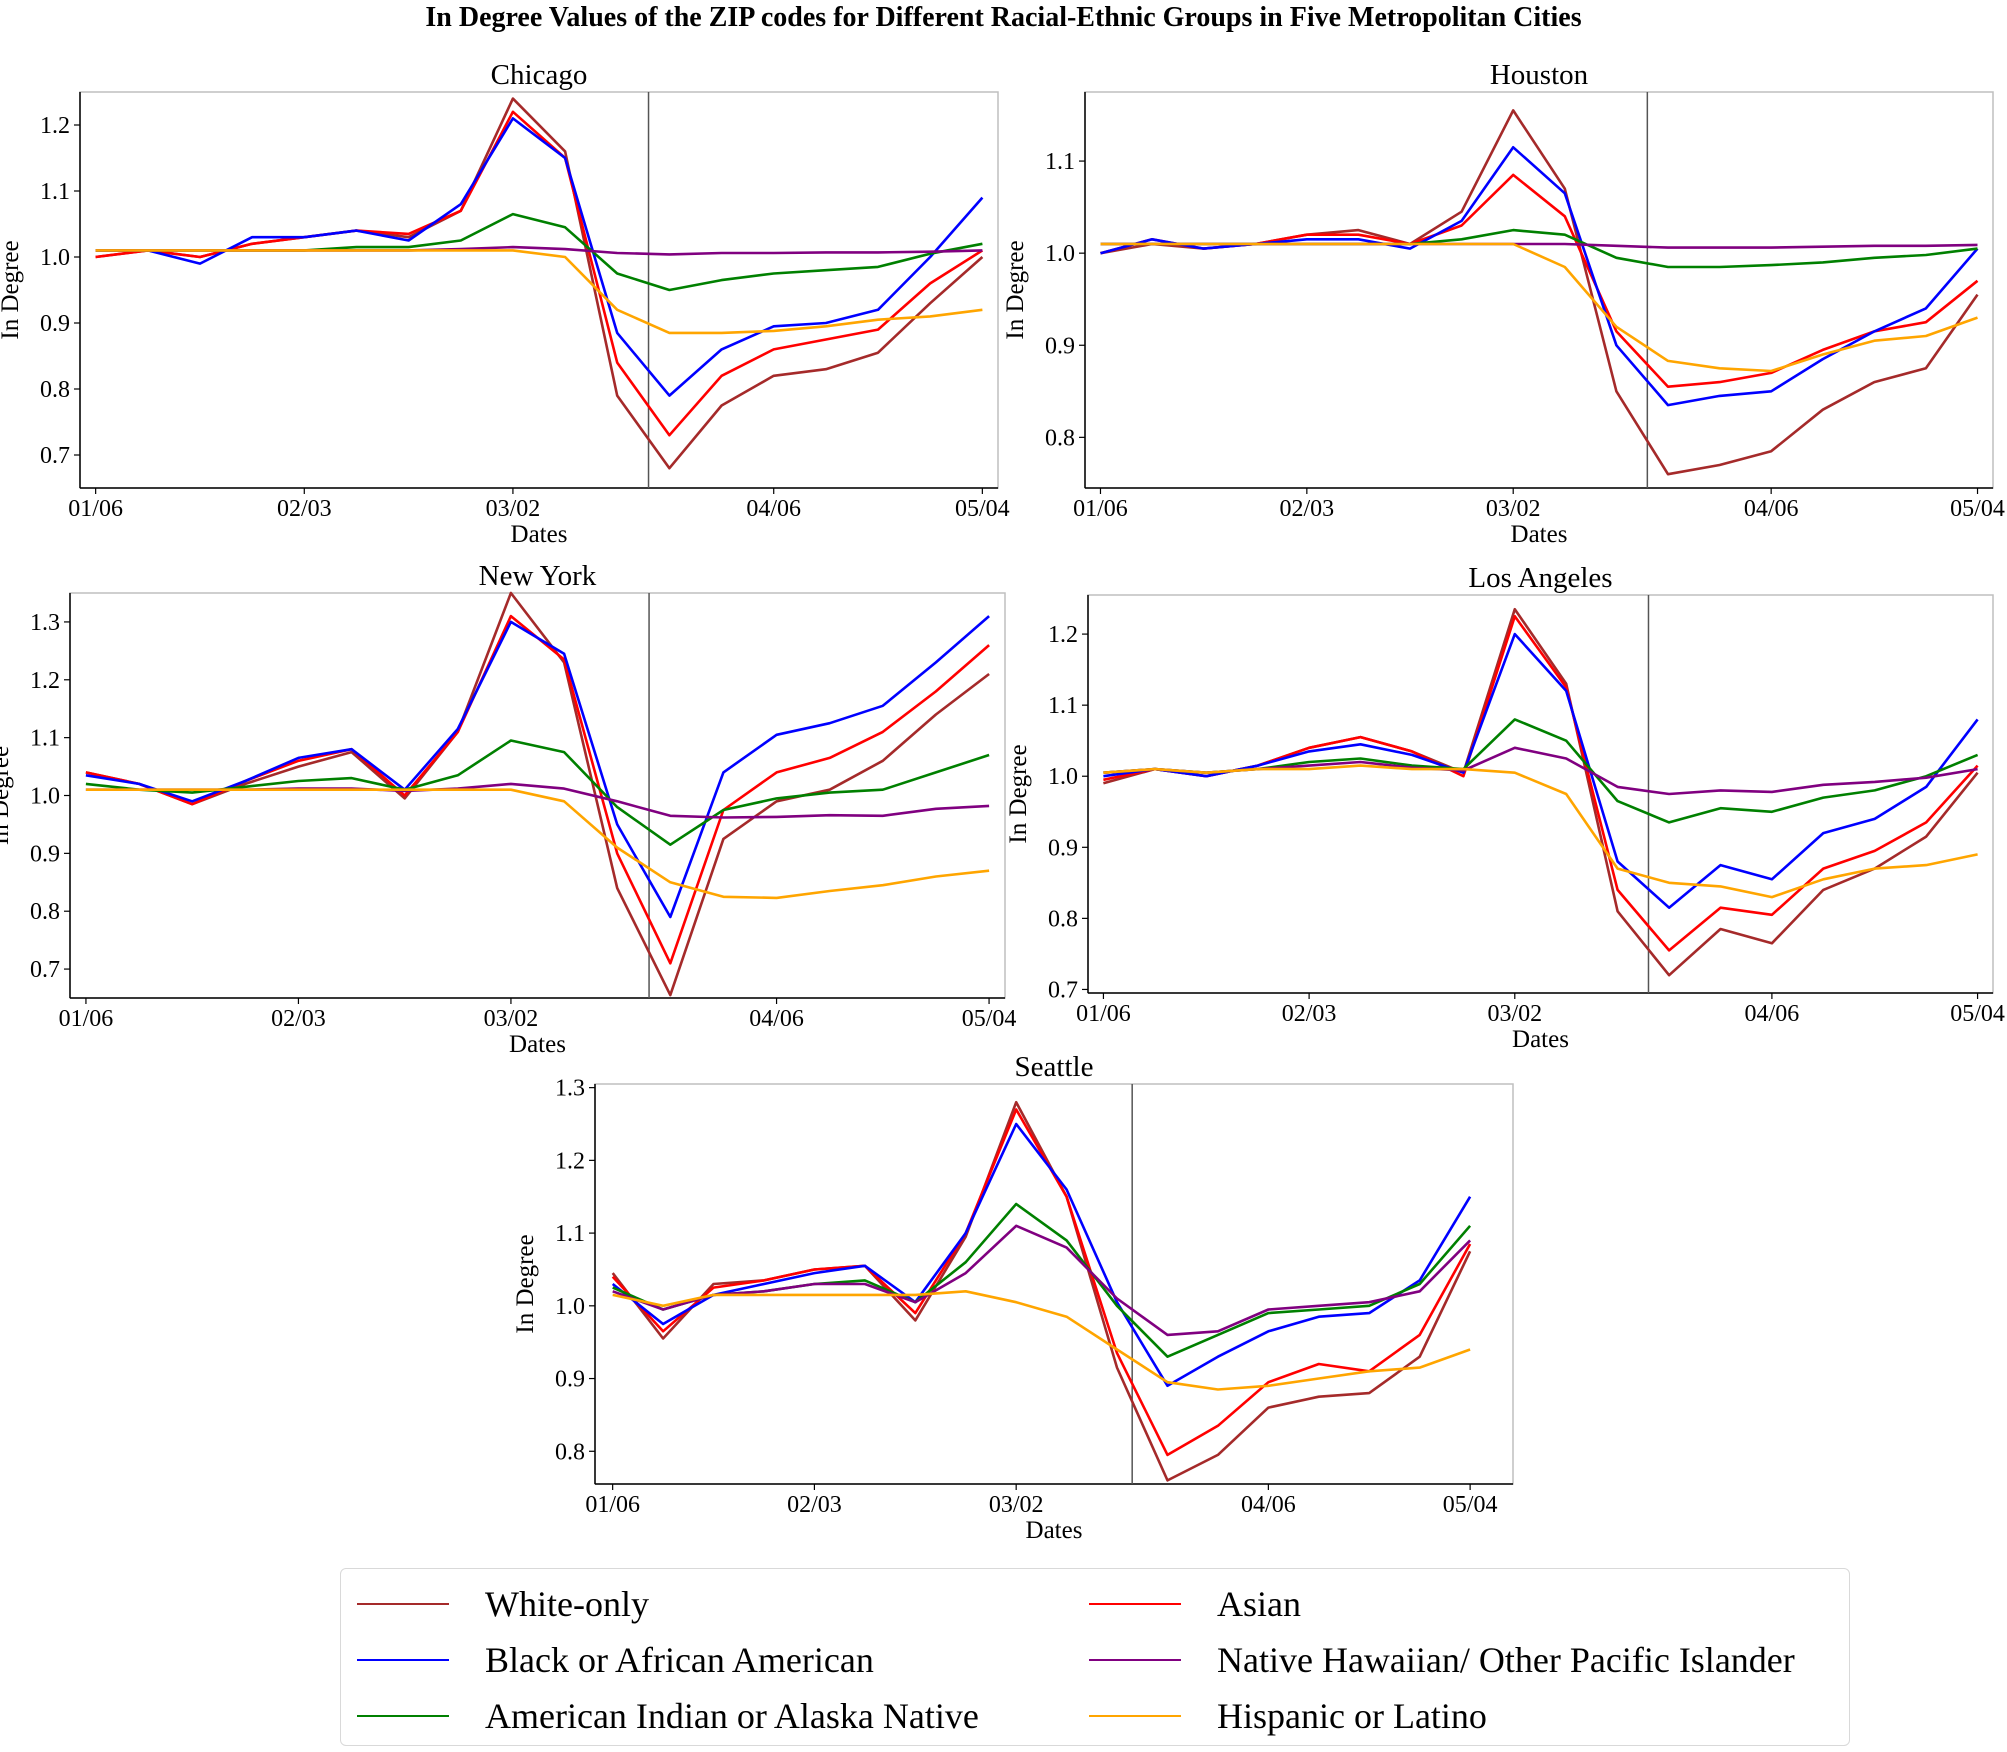 Image resolution: width=2007 pixels, height=1752 pixels. Describe the element at coordinates (1054, 1067) in the screenshot. I see `panel-title: Seattle` at that location.